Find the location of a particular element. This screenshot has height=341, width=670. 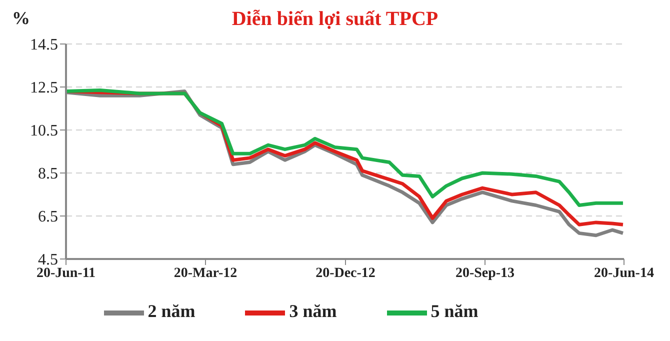

legend-label: 2 năm is located at coordinates (172, 311).